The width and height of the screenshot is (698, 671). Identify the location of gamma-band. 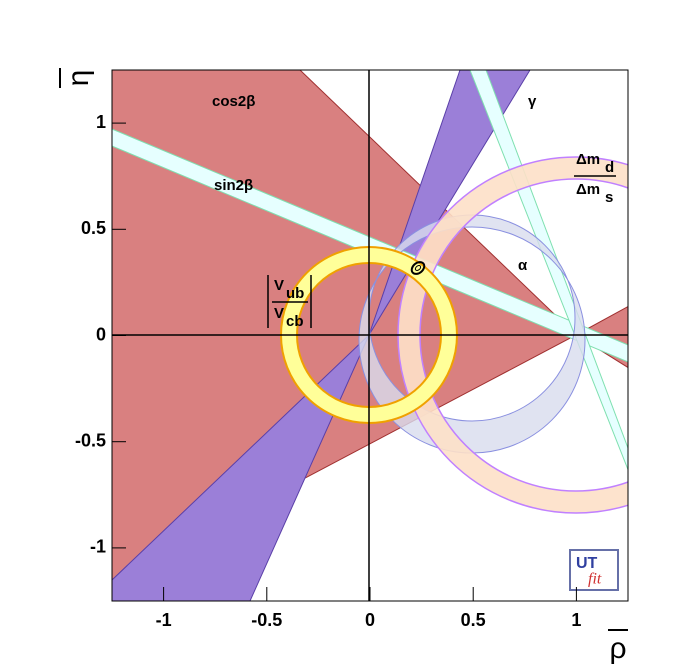
(241, 467).